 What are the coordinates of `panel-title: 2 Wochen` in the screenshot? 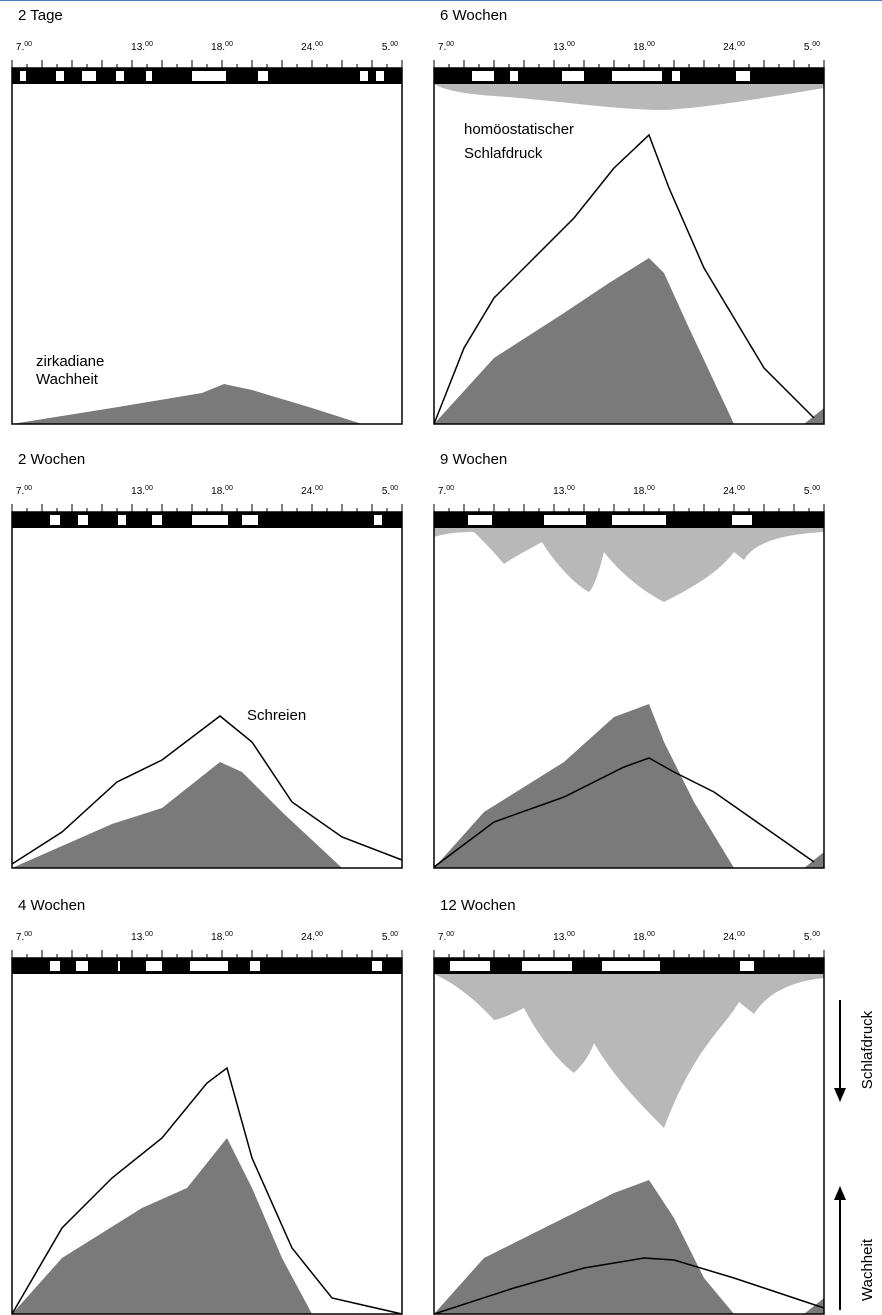 It's located at (51, 459).